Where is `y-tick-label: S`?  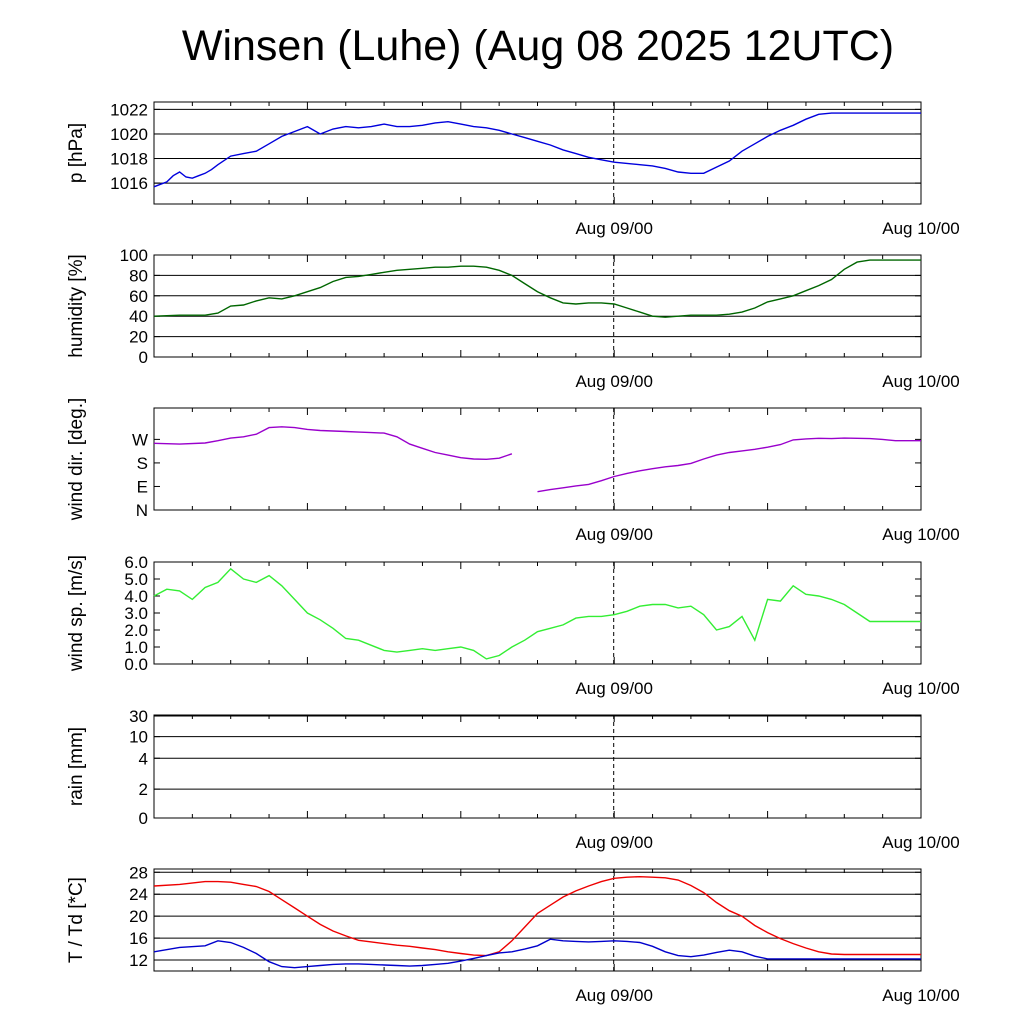
y-tick-label: S is located at coordinates (142, 463).